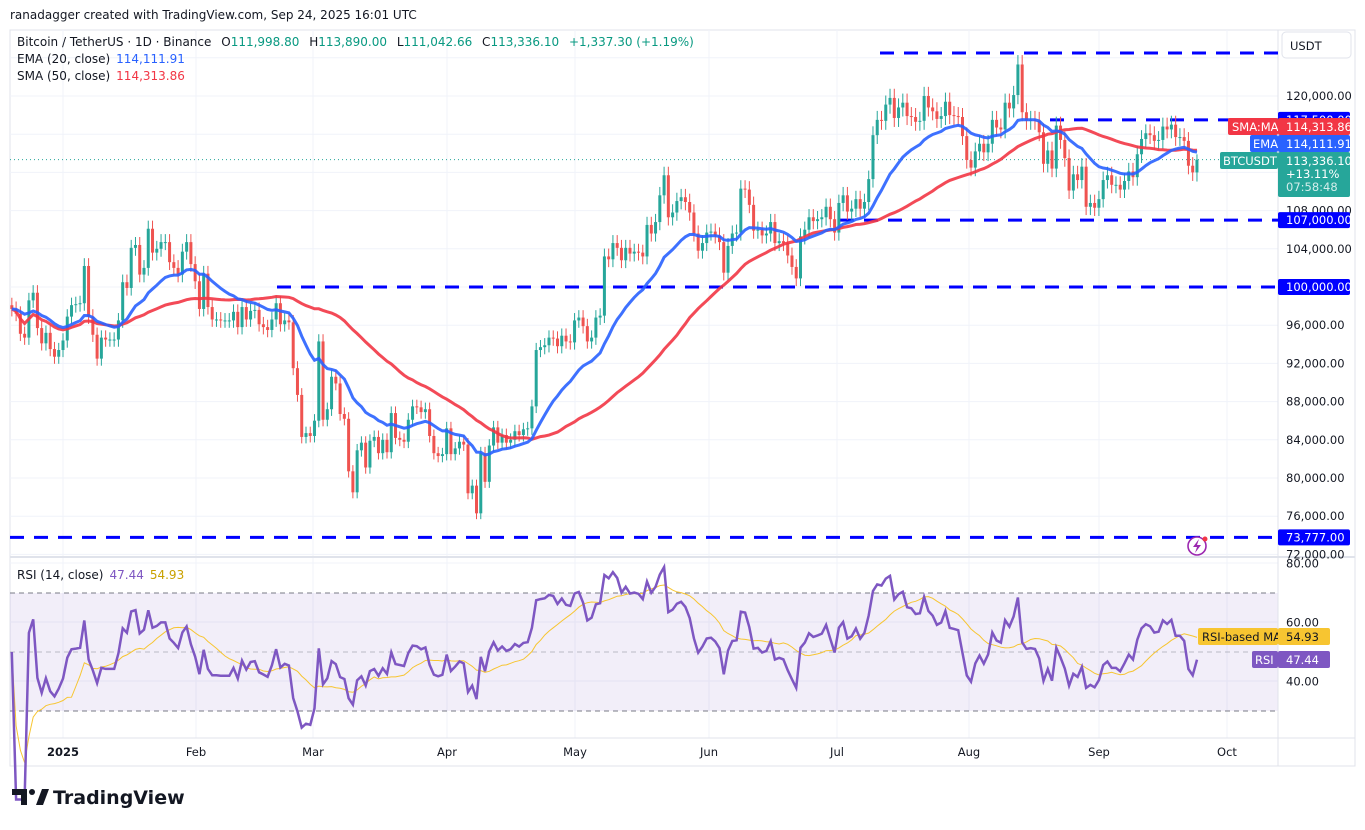 The width and height of the screenshot is (1365, 830). What do you see at coordinates (98, 798) in the screenshot?
I see `tradingview-logo: TradingView` at bounding box center [98, 798].